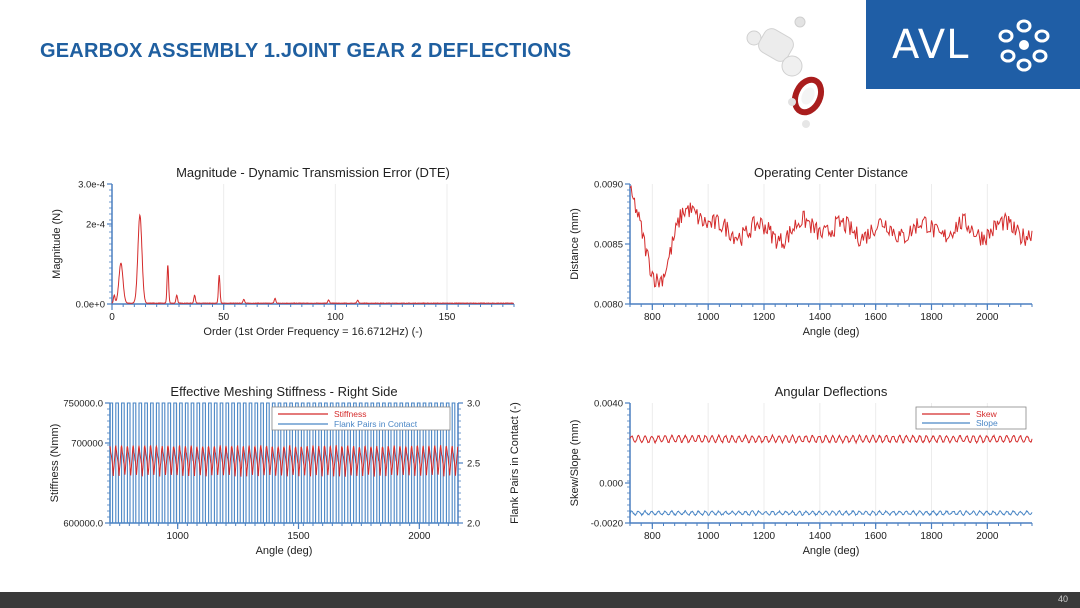  Describe the element at coordinates (376, 424) in the screenshot. I see `legend-label-flank: Flank Pairs in Contact` at that location.